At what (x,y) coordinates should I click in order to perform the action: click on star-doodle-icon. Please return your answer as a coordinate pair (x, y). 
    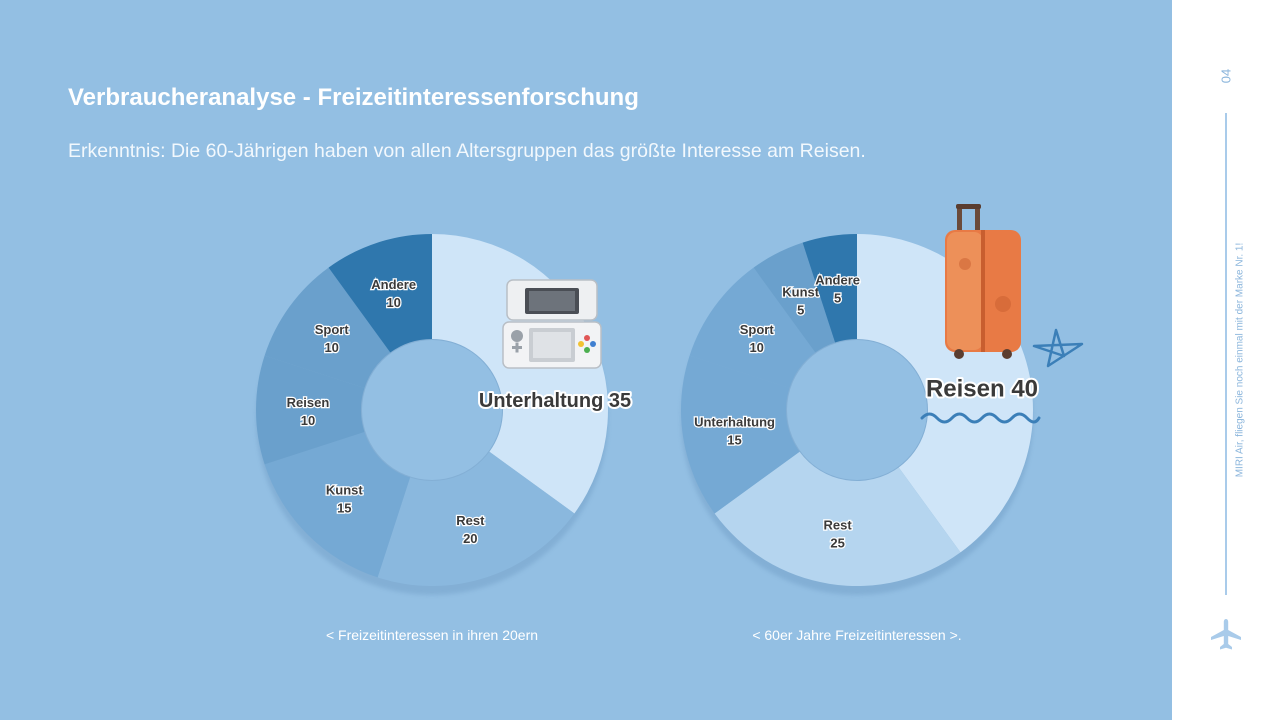
    Looking at the image, I should click on (1058, 348).